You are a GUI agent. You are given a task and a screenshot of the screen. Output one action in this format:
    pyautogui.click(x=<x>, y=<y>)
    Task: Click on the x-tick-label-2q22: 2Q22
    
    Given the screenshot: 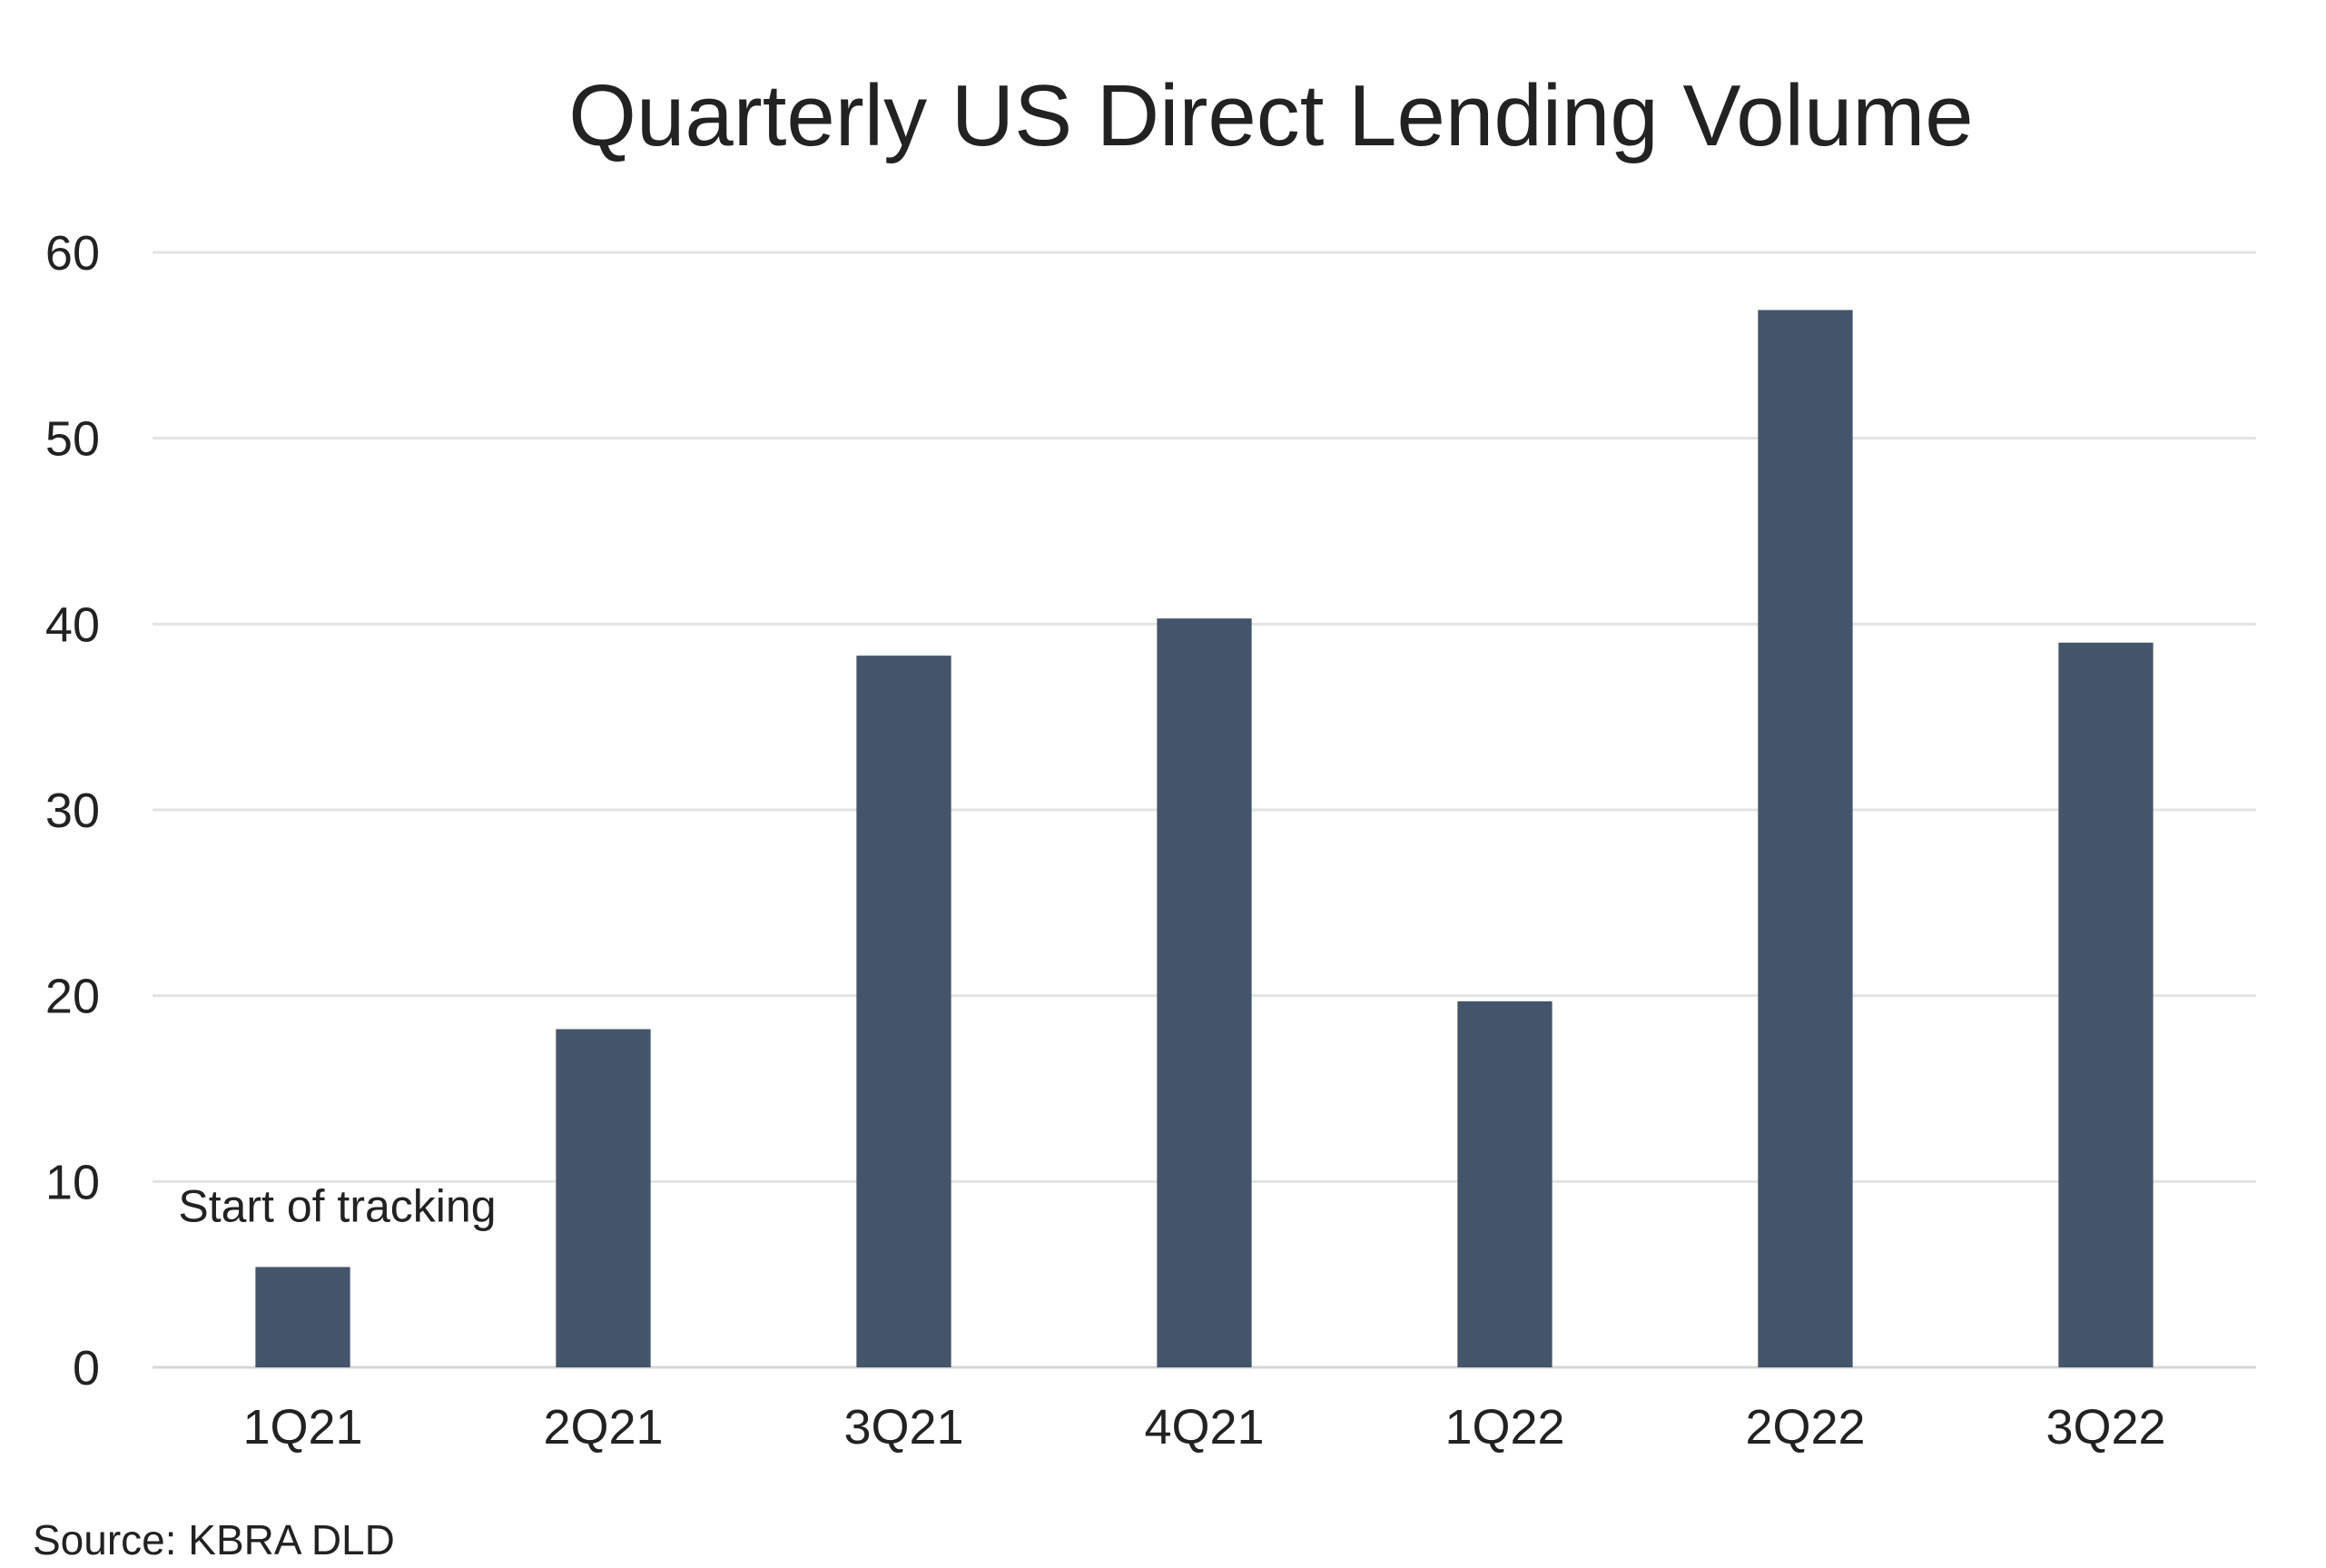 What is the action you would take?
    pyautogui.click(x=1805, y=1427)
    